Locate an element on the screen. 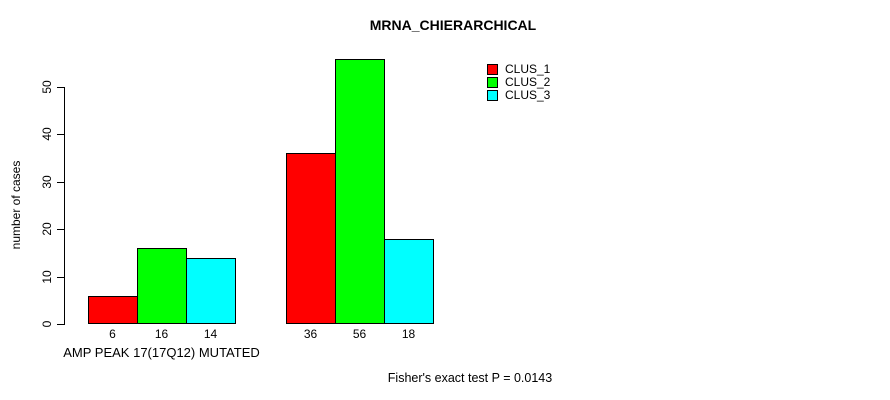 This screenshot has width=890, height=400. fisher-test-annotation: Fisher's exact test P = 0.0143 is located at coordinates (470, 378).